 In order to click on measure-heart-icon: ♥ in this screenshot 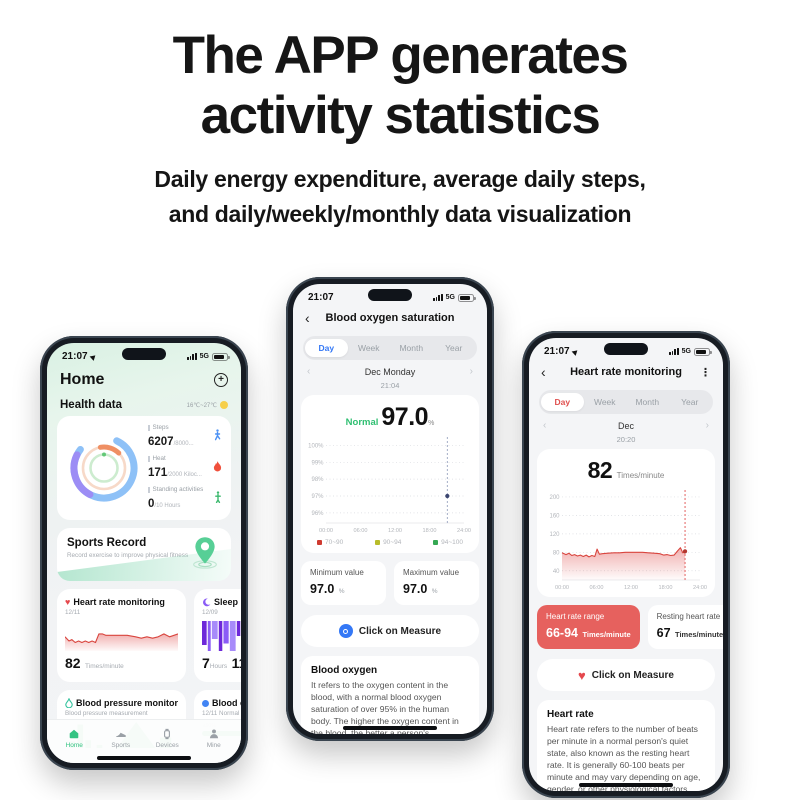, I will do `click(582, 675)`.